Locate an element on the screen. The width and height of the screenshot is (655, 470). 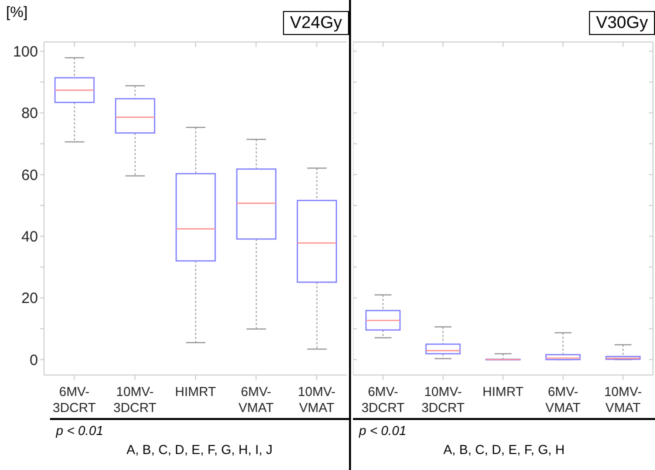
chart-title: V24Gy is located at coordinates (316, 23).